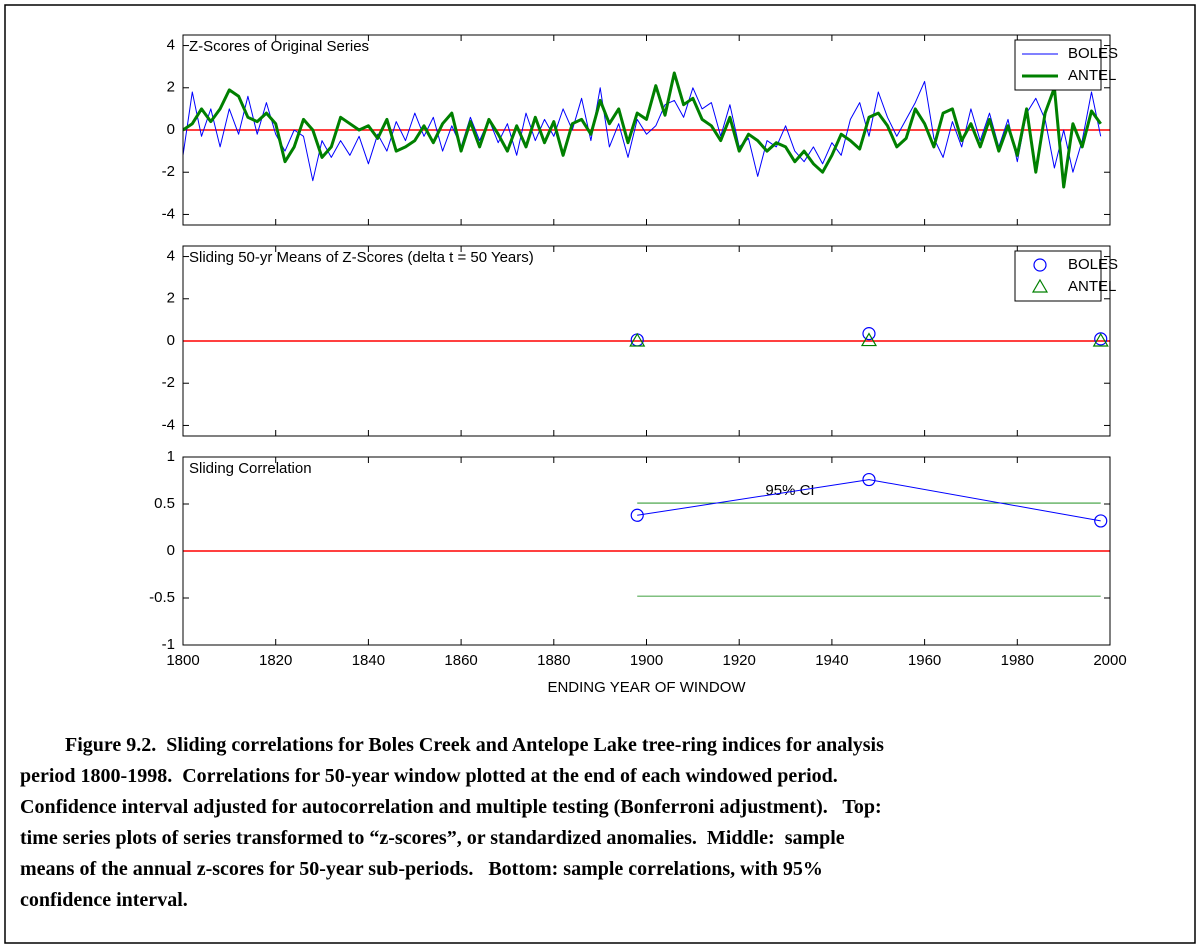 Image resolution: width=1200 pixels, height=948 pixels. I want to click on y-tick-label: -0.5, so click(162, 597).